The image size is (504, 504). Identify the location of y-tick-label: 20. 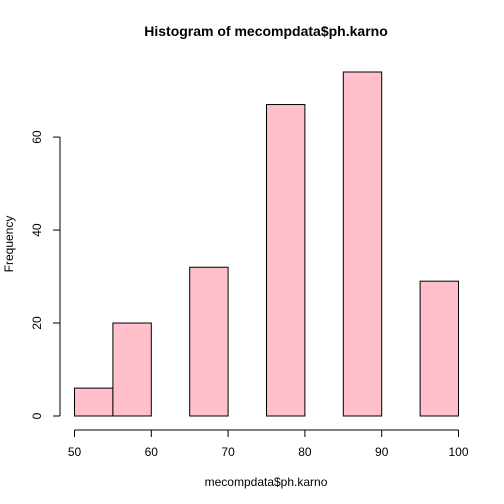
(37, 323).